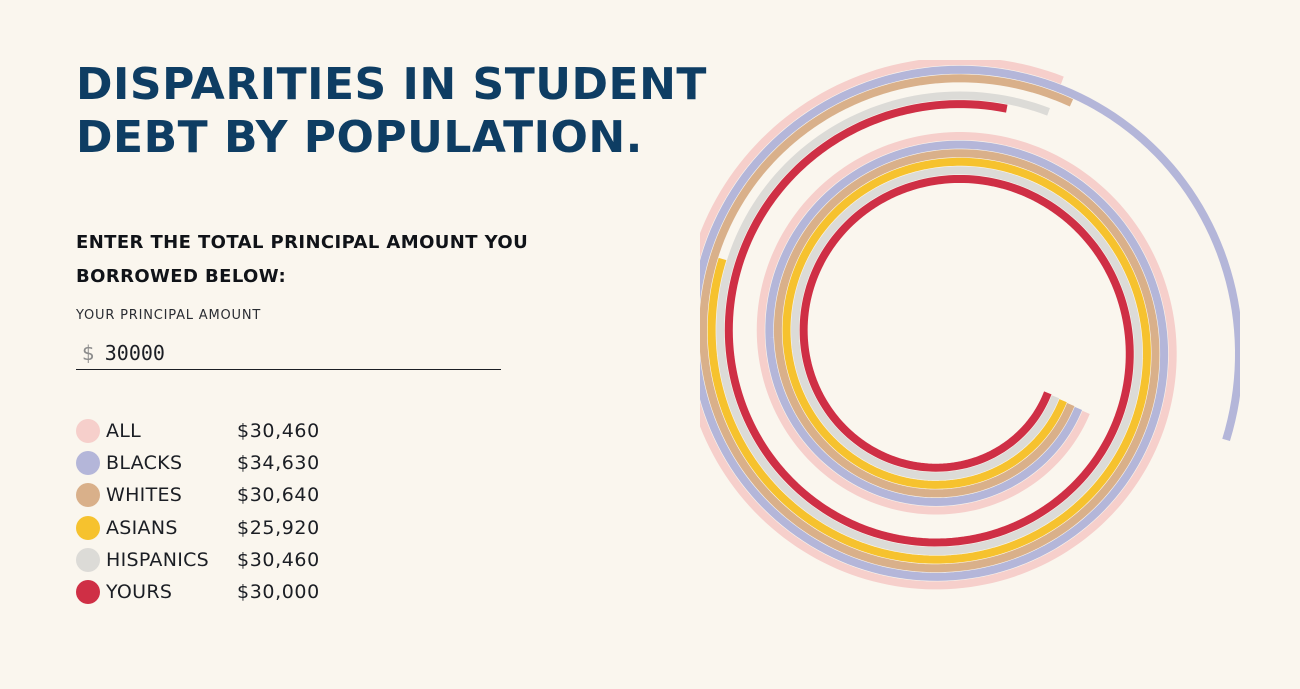 The image size is (1300, 689). What do you see at coordinates (142, 527) in the screenshot?
I see `legend-label: ASIANS` at bounding box center [142, 527].